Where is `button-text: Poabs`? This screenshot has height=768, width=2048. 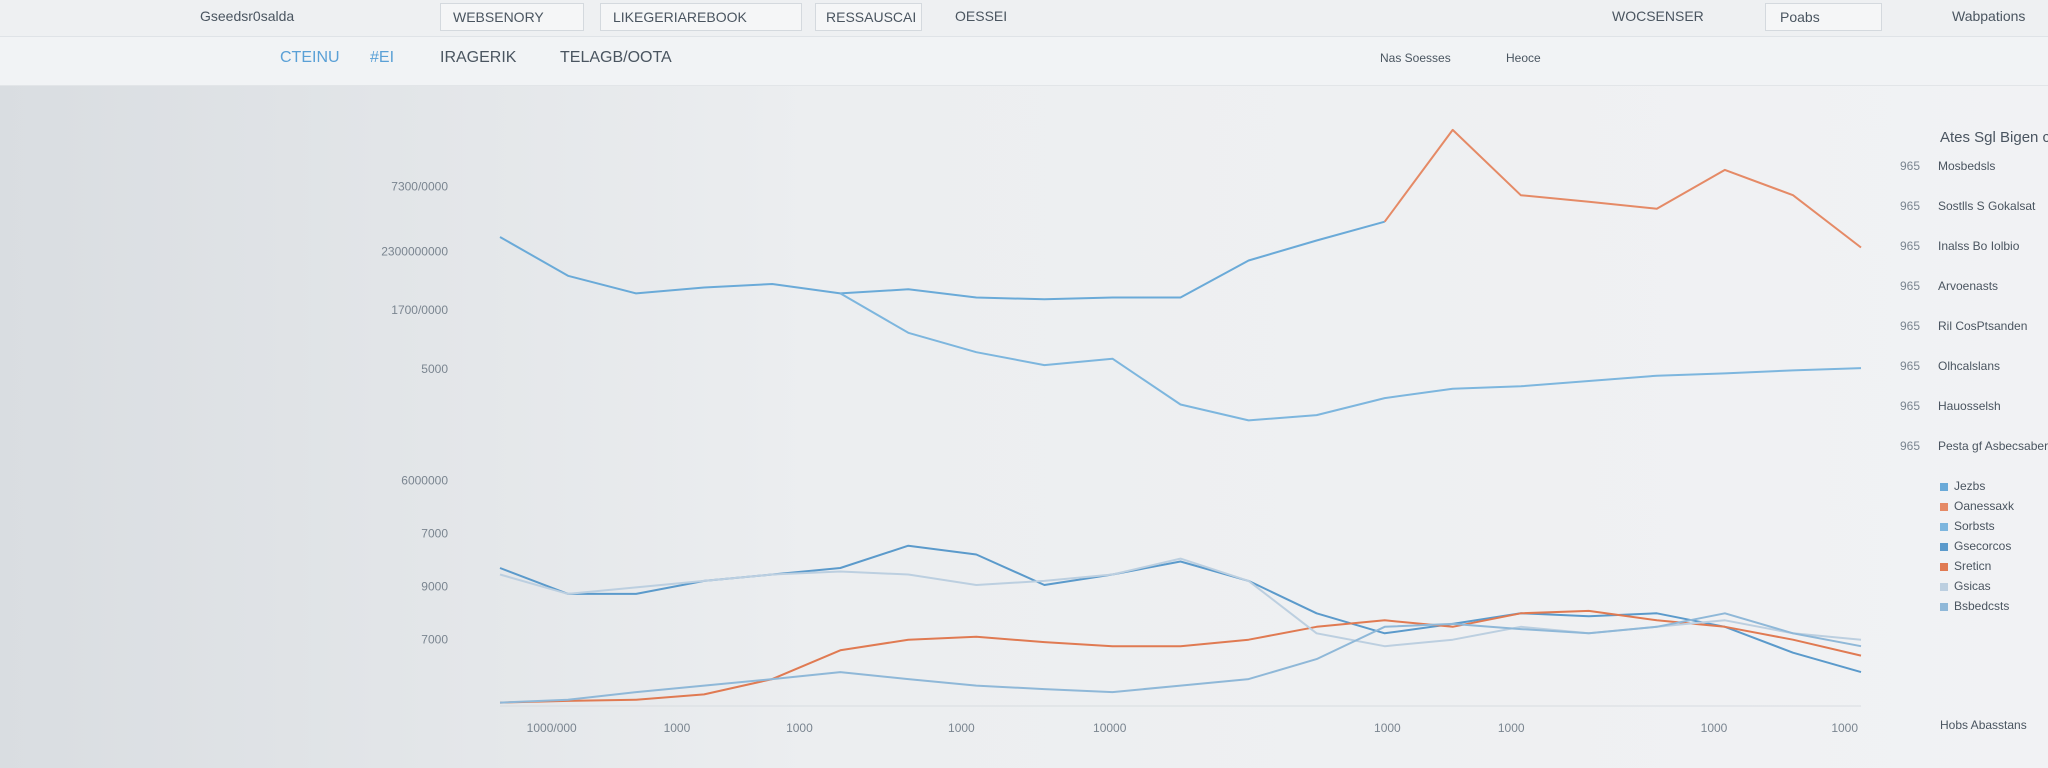
button-text: Poabs is located at coordinates (1800, 17).